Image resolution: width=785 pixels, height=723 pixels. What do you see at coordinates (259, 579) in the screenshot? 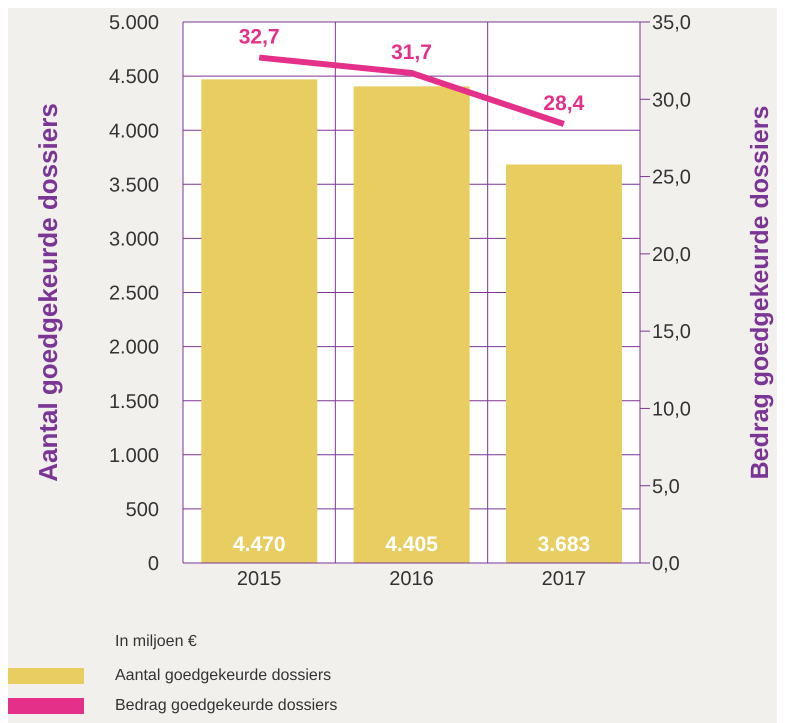
I see `x-tick-label: 2015` at bounding box center [259, 579].